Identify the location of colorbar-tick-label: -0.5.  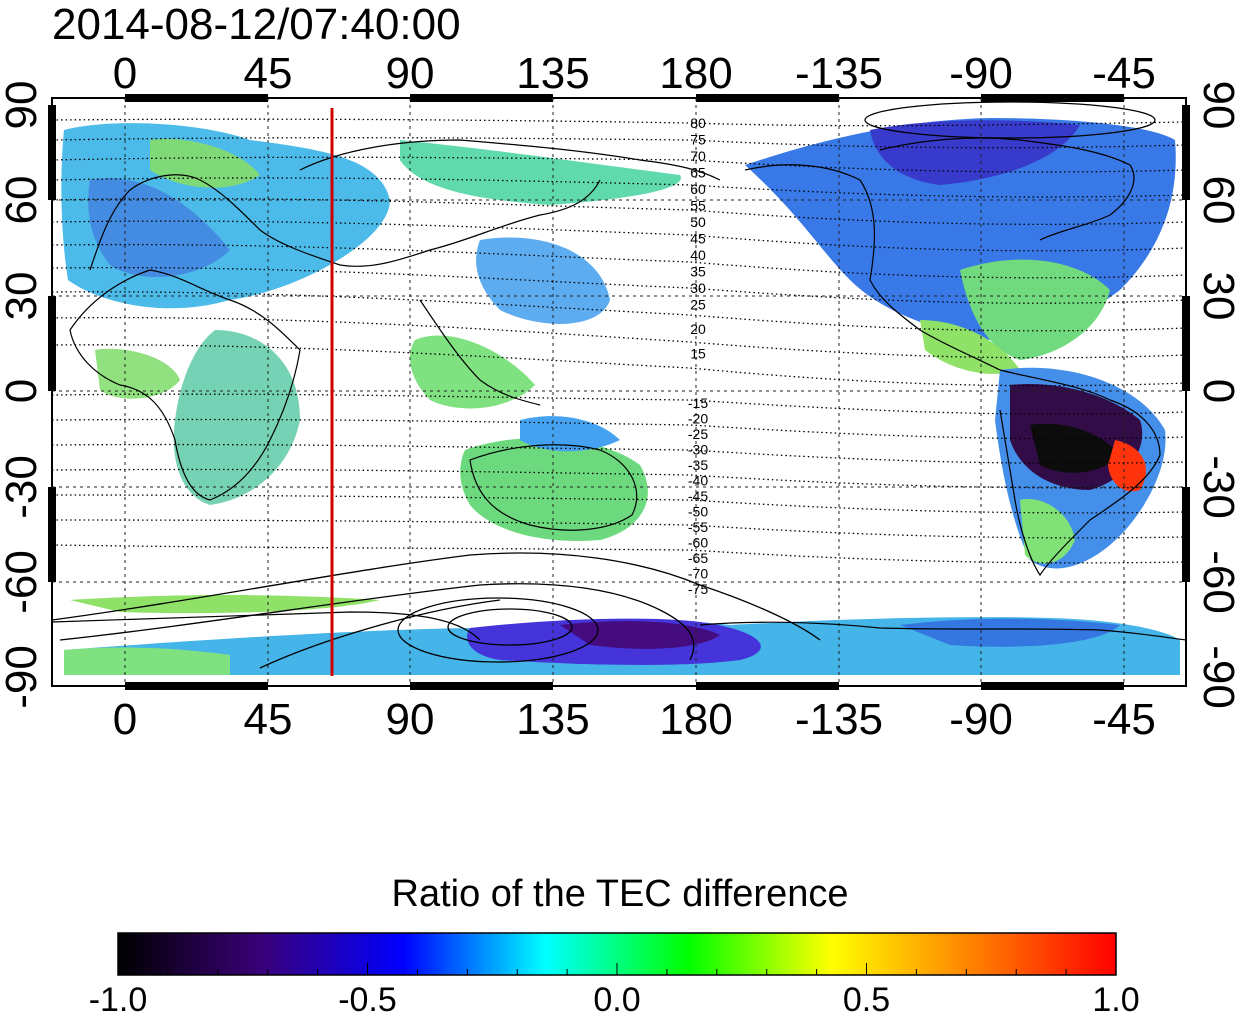
(367, 1000).